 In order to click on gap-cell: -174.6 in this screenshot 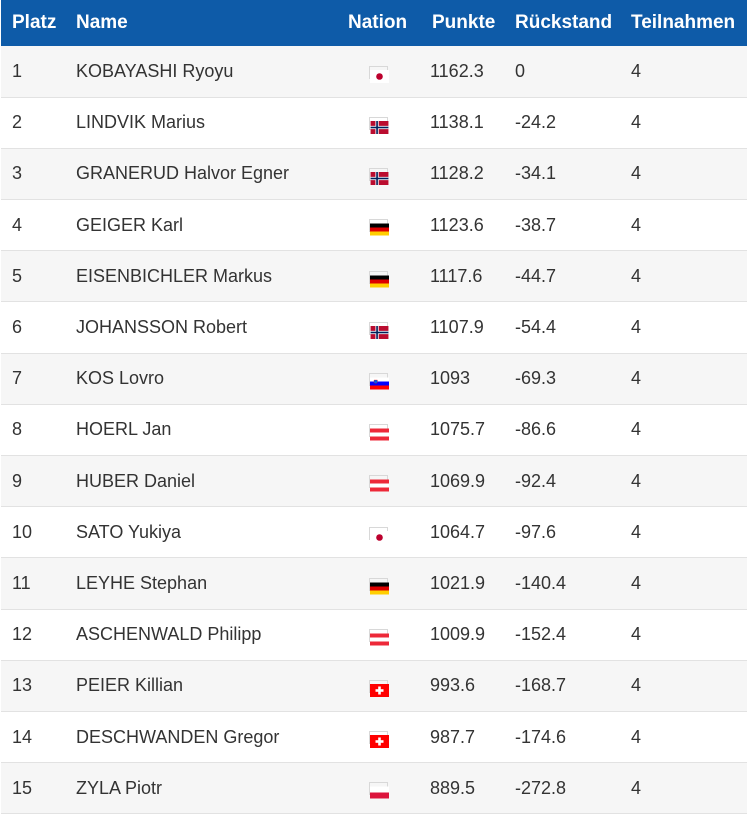, I will do `click(541, 736)`.